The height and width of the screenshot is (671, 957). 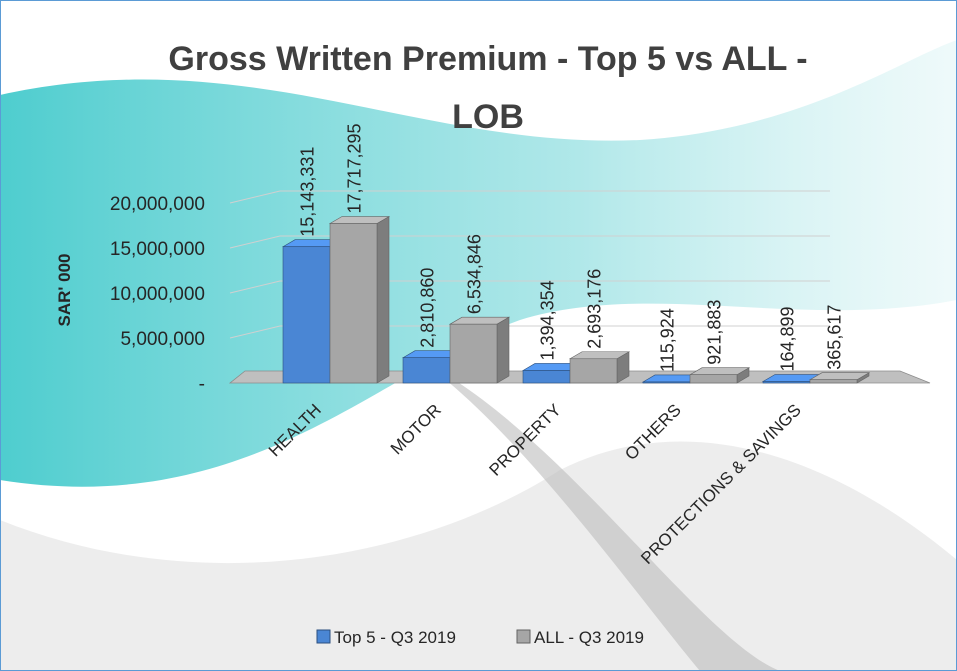 What do you see at coordinates (595, 309) in the screenshot?
I see `value-label: 2,693,176` at bounding box center [595, 309].